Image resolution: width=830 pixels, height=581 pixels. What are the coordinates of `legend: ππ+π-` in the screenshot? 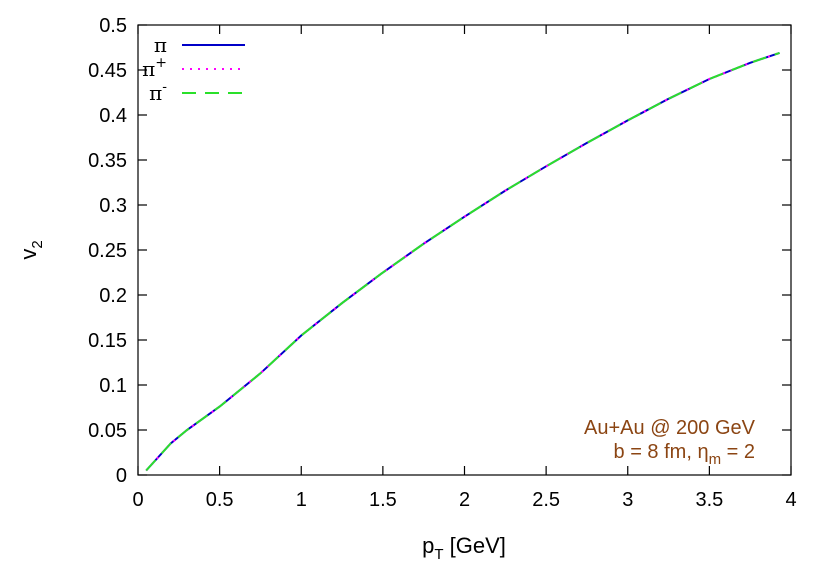 It's located at (193, 69).